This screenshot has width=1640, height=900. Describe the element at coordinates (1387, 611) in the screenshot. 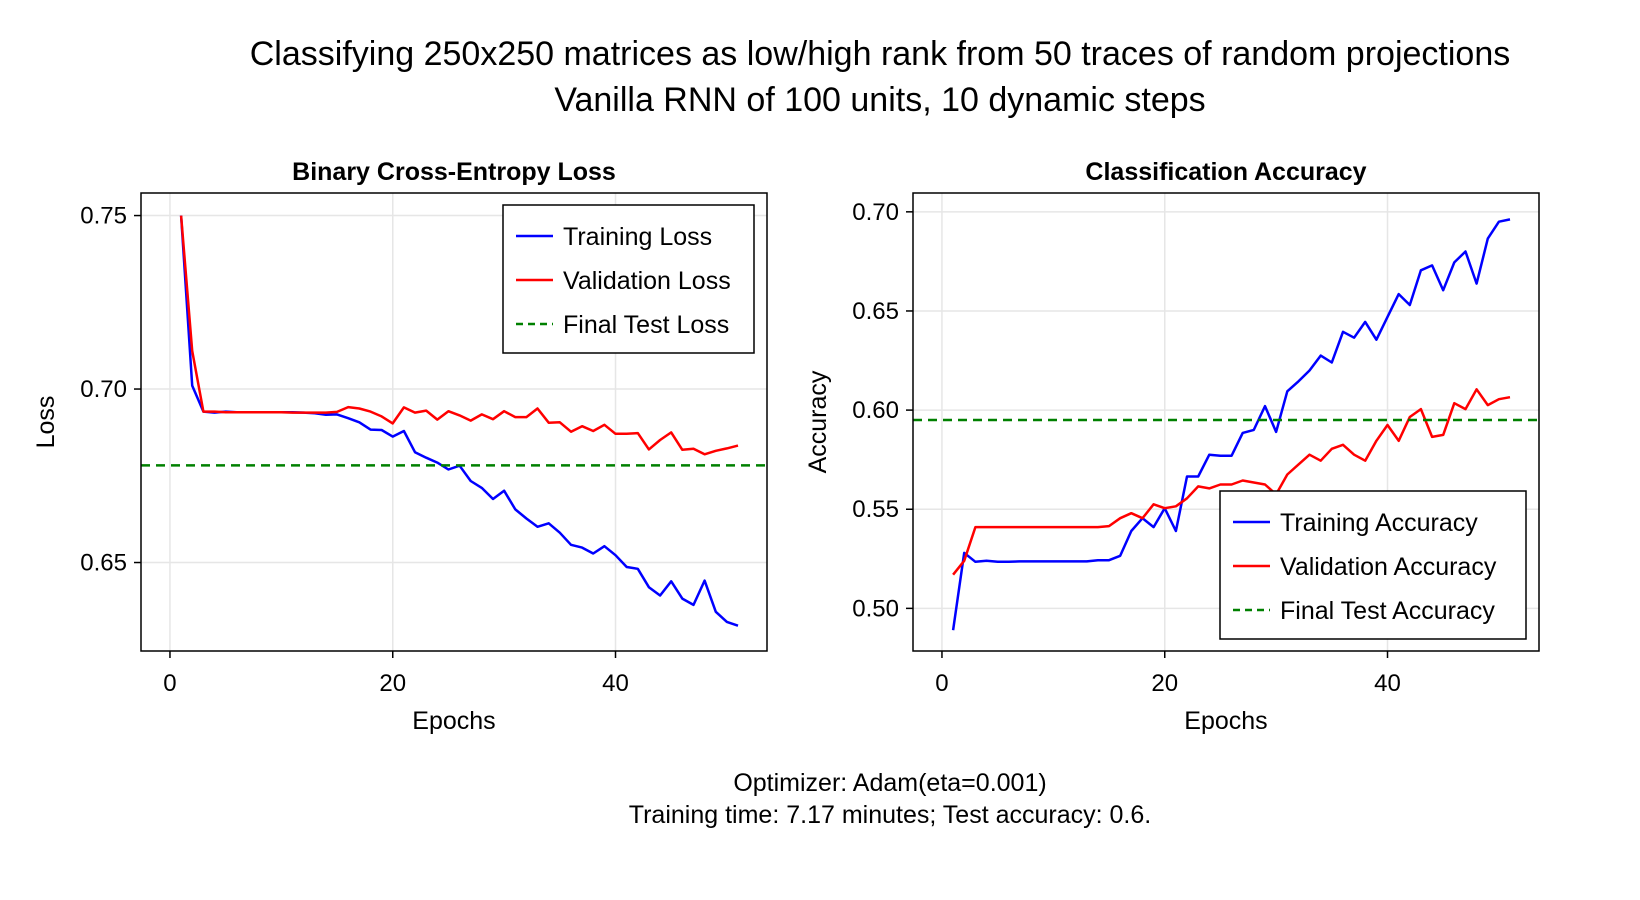

I see `legend-label: Final Test Accuracy` at that location.